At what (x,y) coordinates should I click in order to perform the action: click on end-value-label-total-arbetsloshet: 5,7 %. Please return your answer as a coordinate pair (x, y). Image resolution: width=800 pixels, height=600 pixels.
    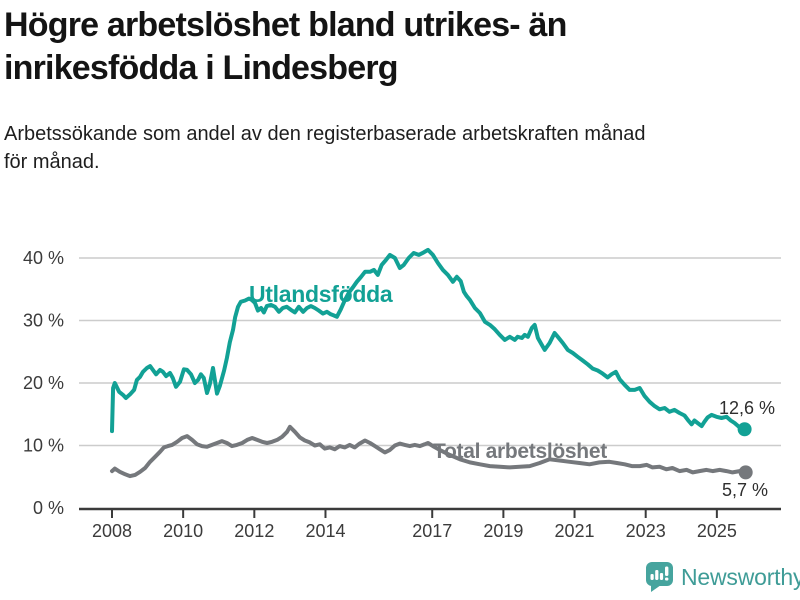
    Looking at the image, I should click on (745, 490).